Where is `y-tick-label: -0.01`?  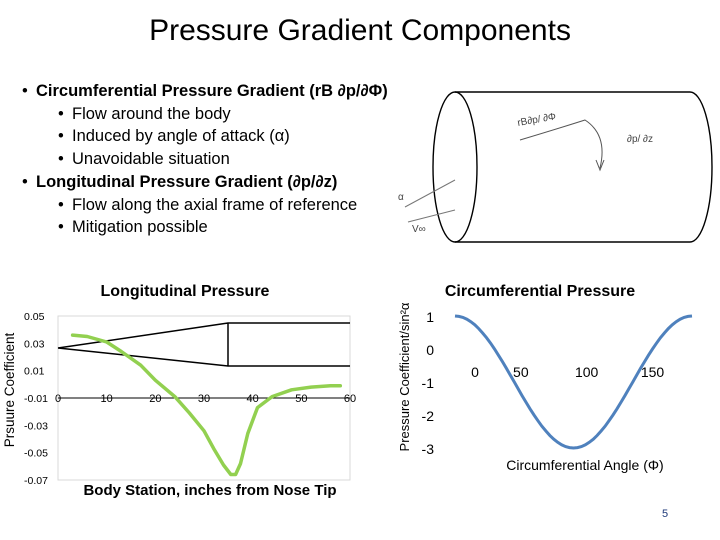 y-tick-label: -0.01 is located at coordinates (36, 399).